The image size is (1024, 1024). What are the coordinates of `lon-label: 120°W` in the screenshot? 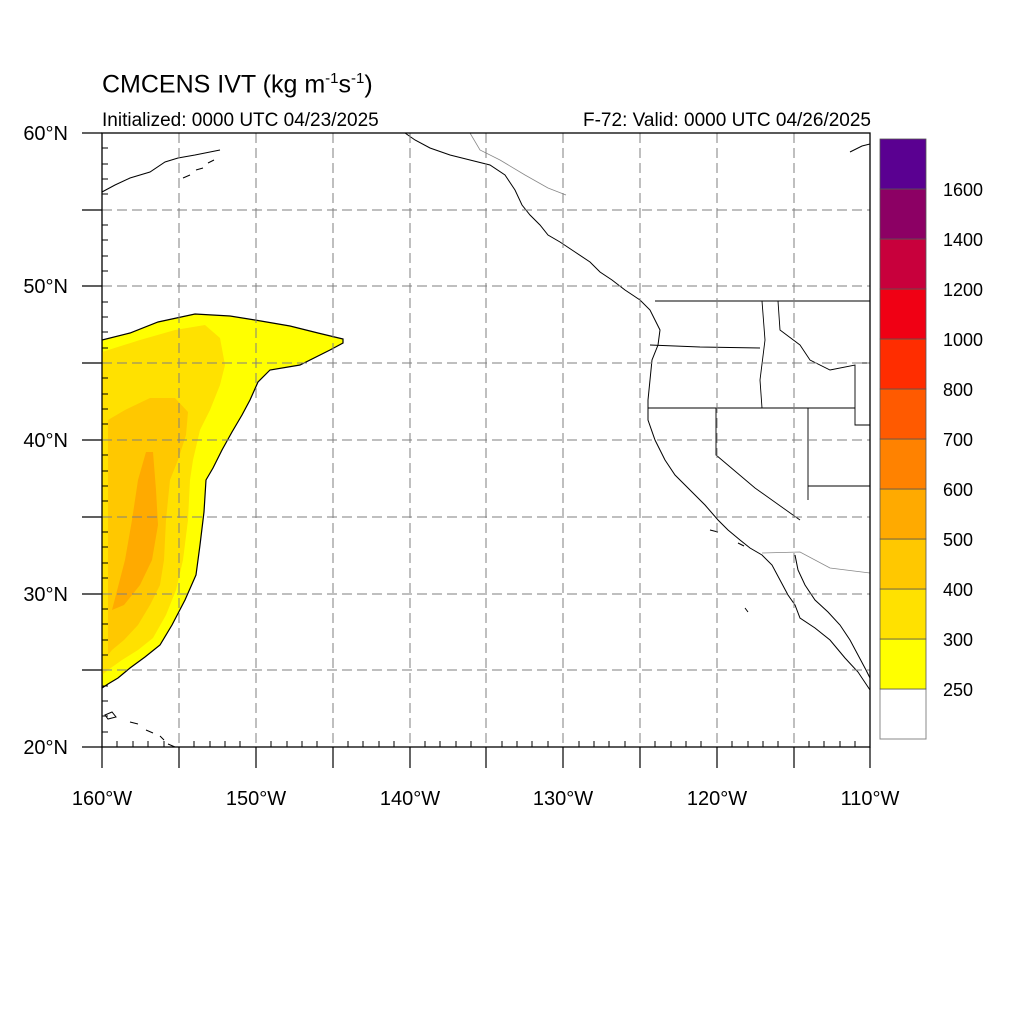 It's located at (717, 799).